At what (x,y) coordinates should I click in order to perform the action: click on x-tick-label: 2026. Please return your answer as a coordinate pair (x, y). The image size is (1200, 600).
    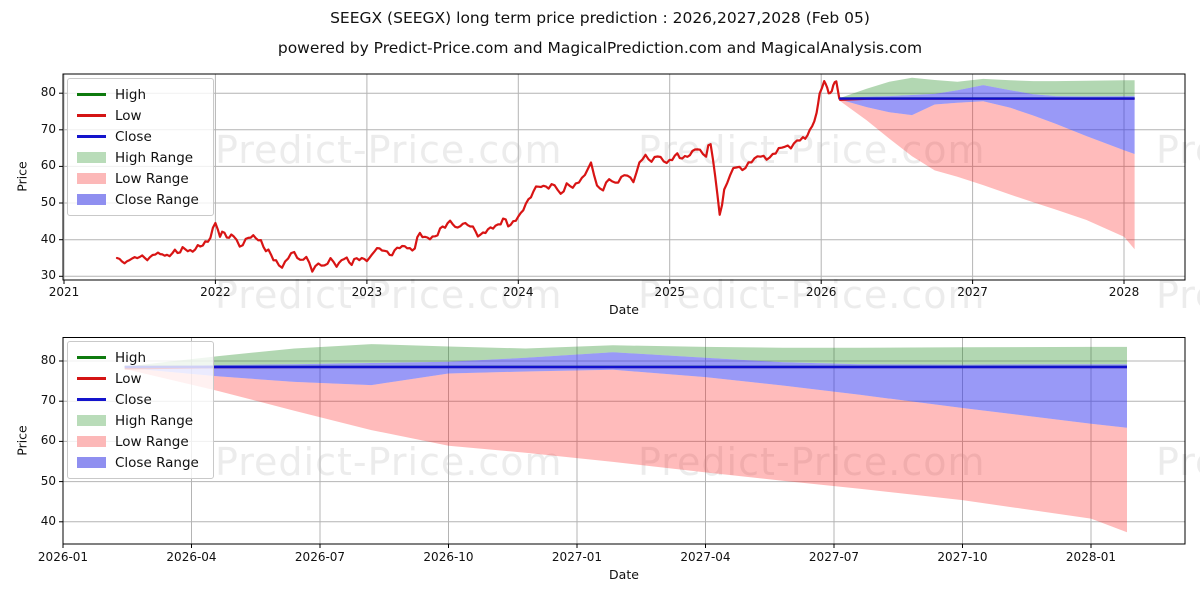
    Looking at the image, I should click on (821, 292).